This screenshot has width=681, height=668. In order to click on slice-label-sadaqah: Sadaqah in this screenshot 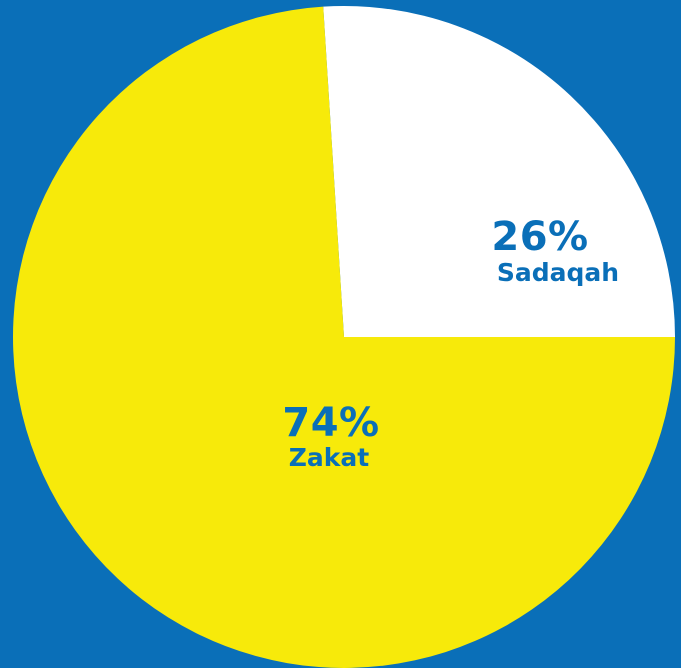, I will do `click(558, 272)`.